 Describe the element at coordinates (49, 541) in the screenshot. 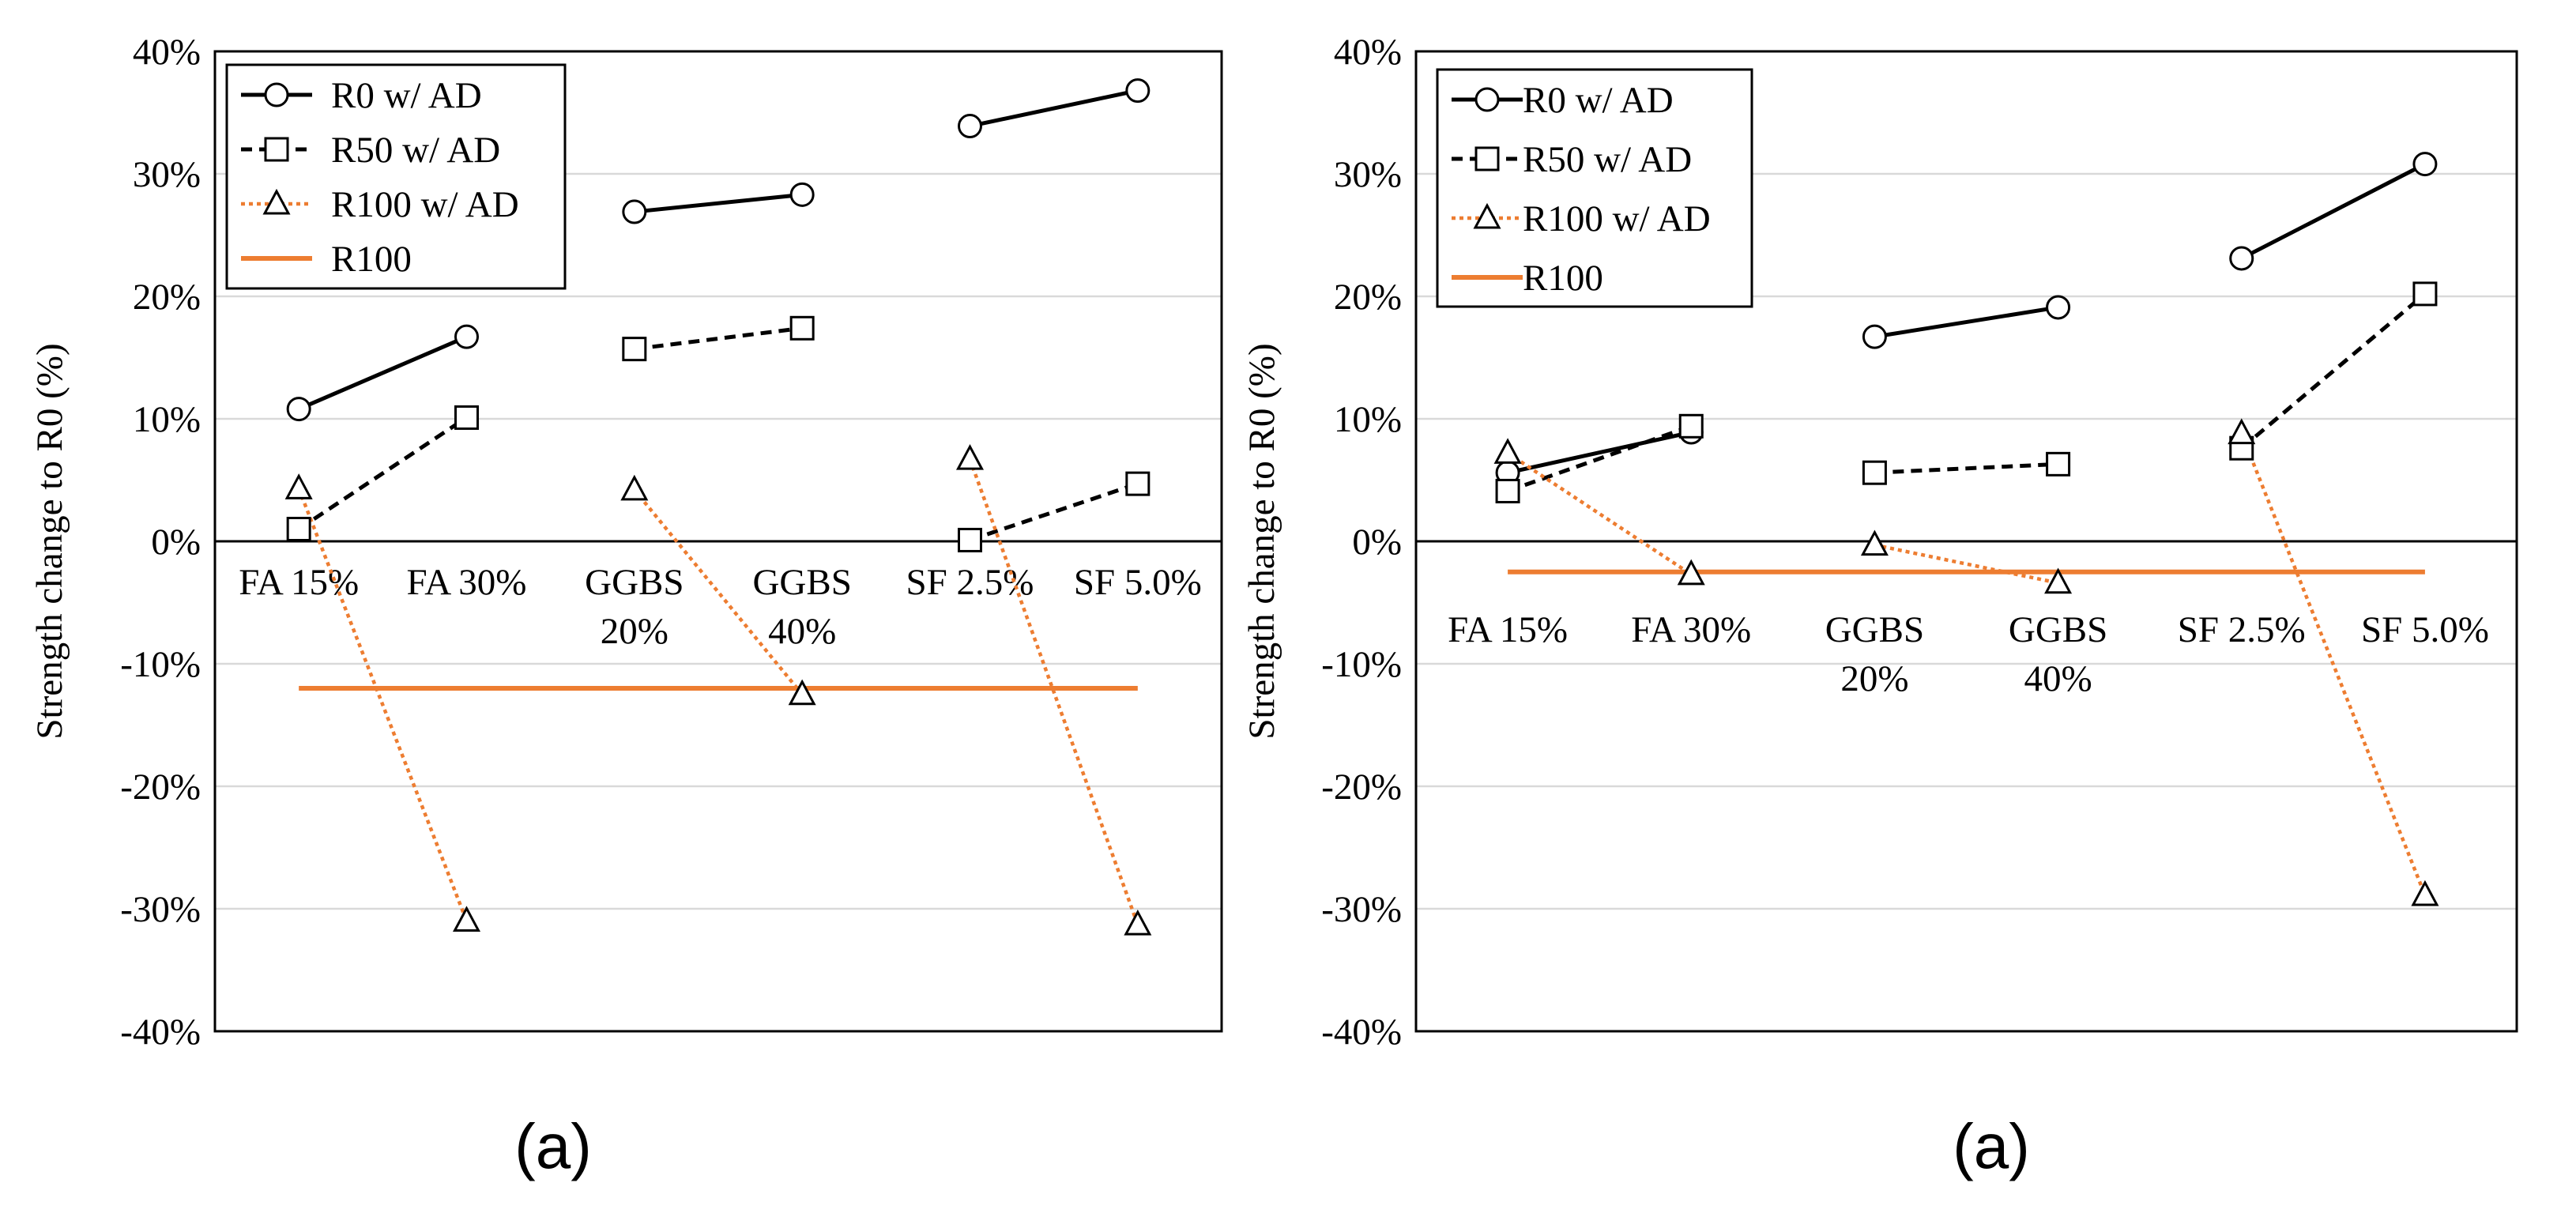

I see `y-axis-label: Strength change to R0 (%)` at that location.